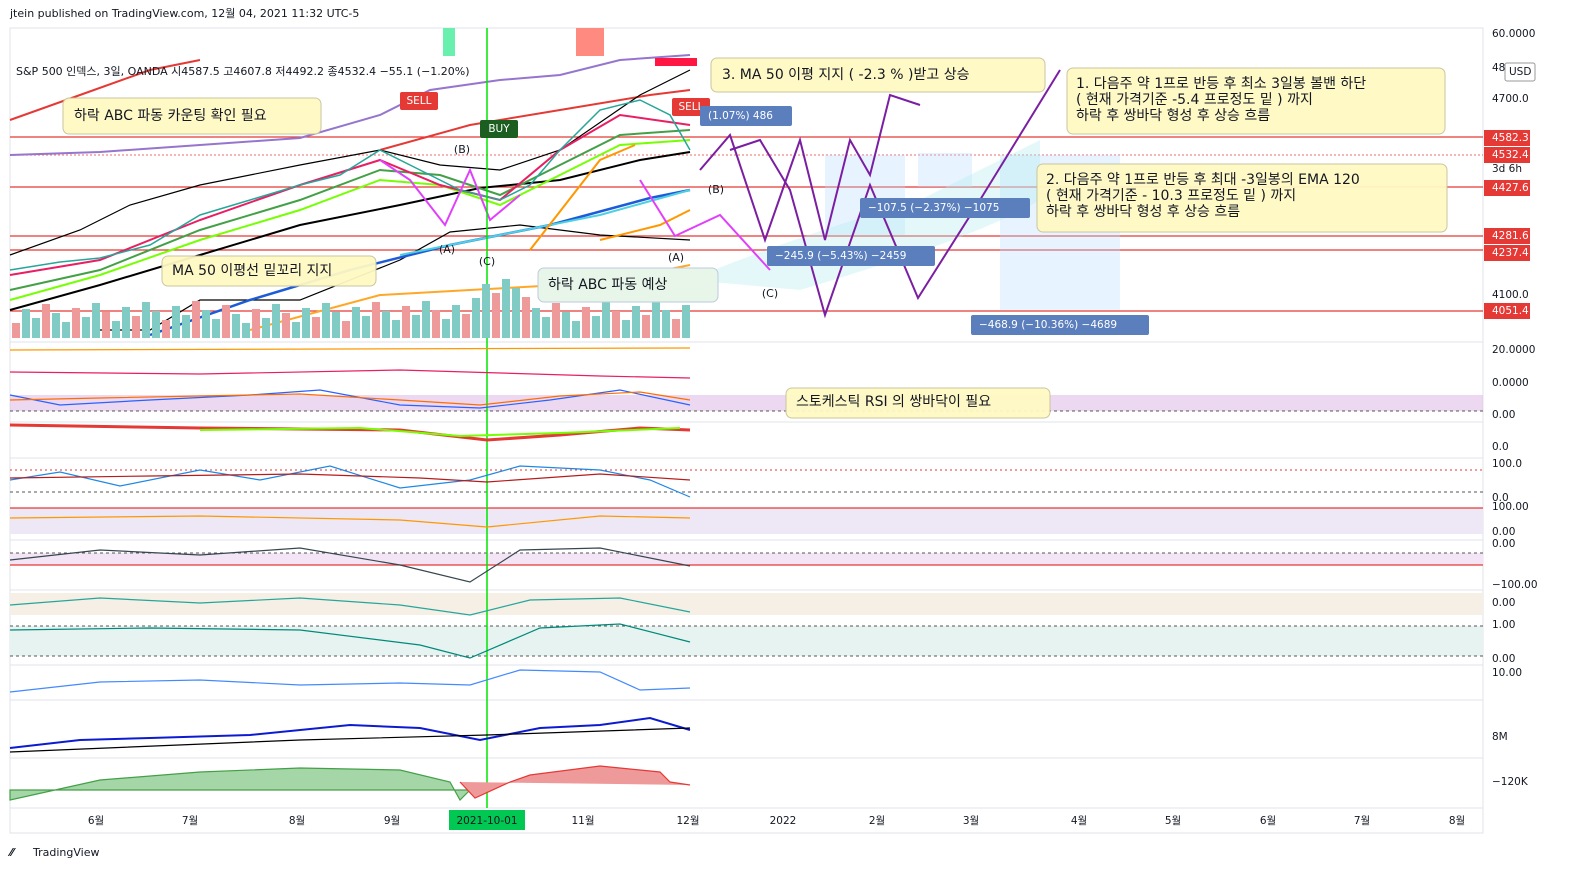 The height and width of the screenshot is (878, 1583). What do you see at coordinates (1048, 325) in the screenshot?
I see `measure-label: −468.9 (−10.36%) −4689` at bounding box center [1048, 325].